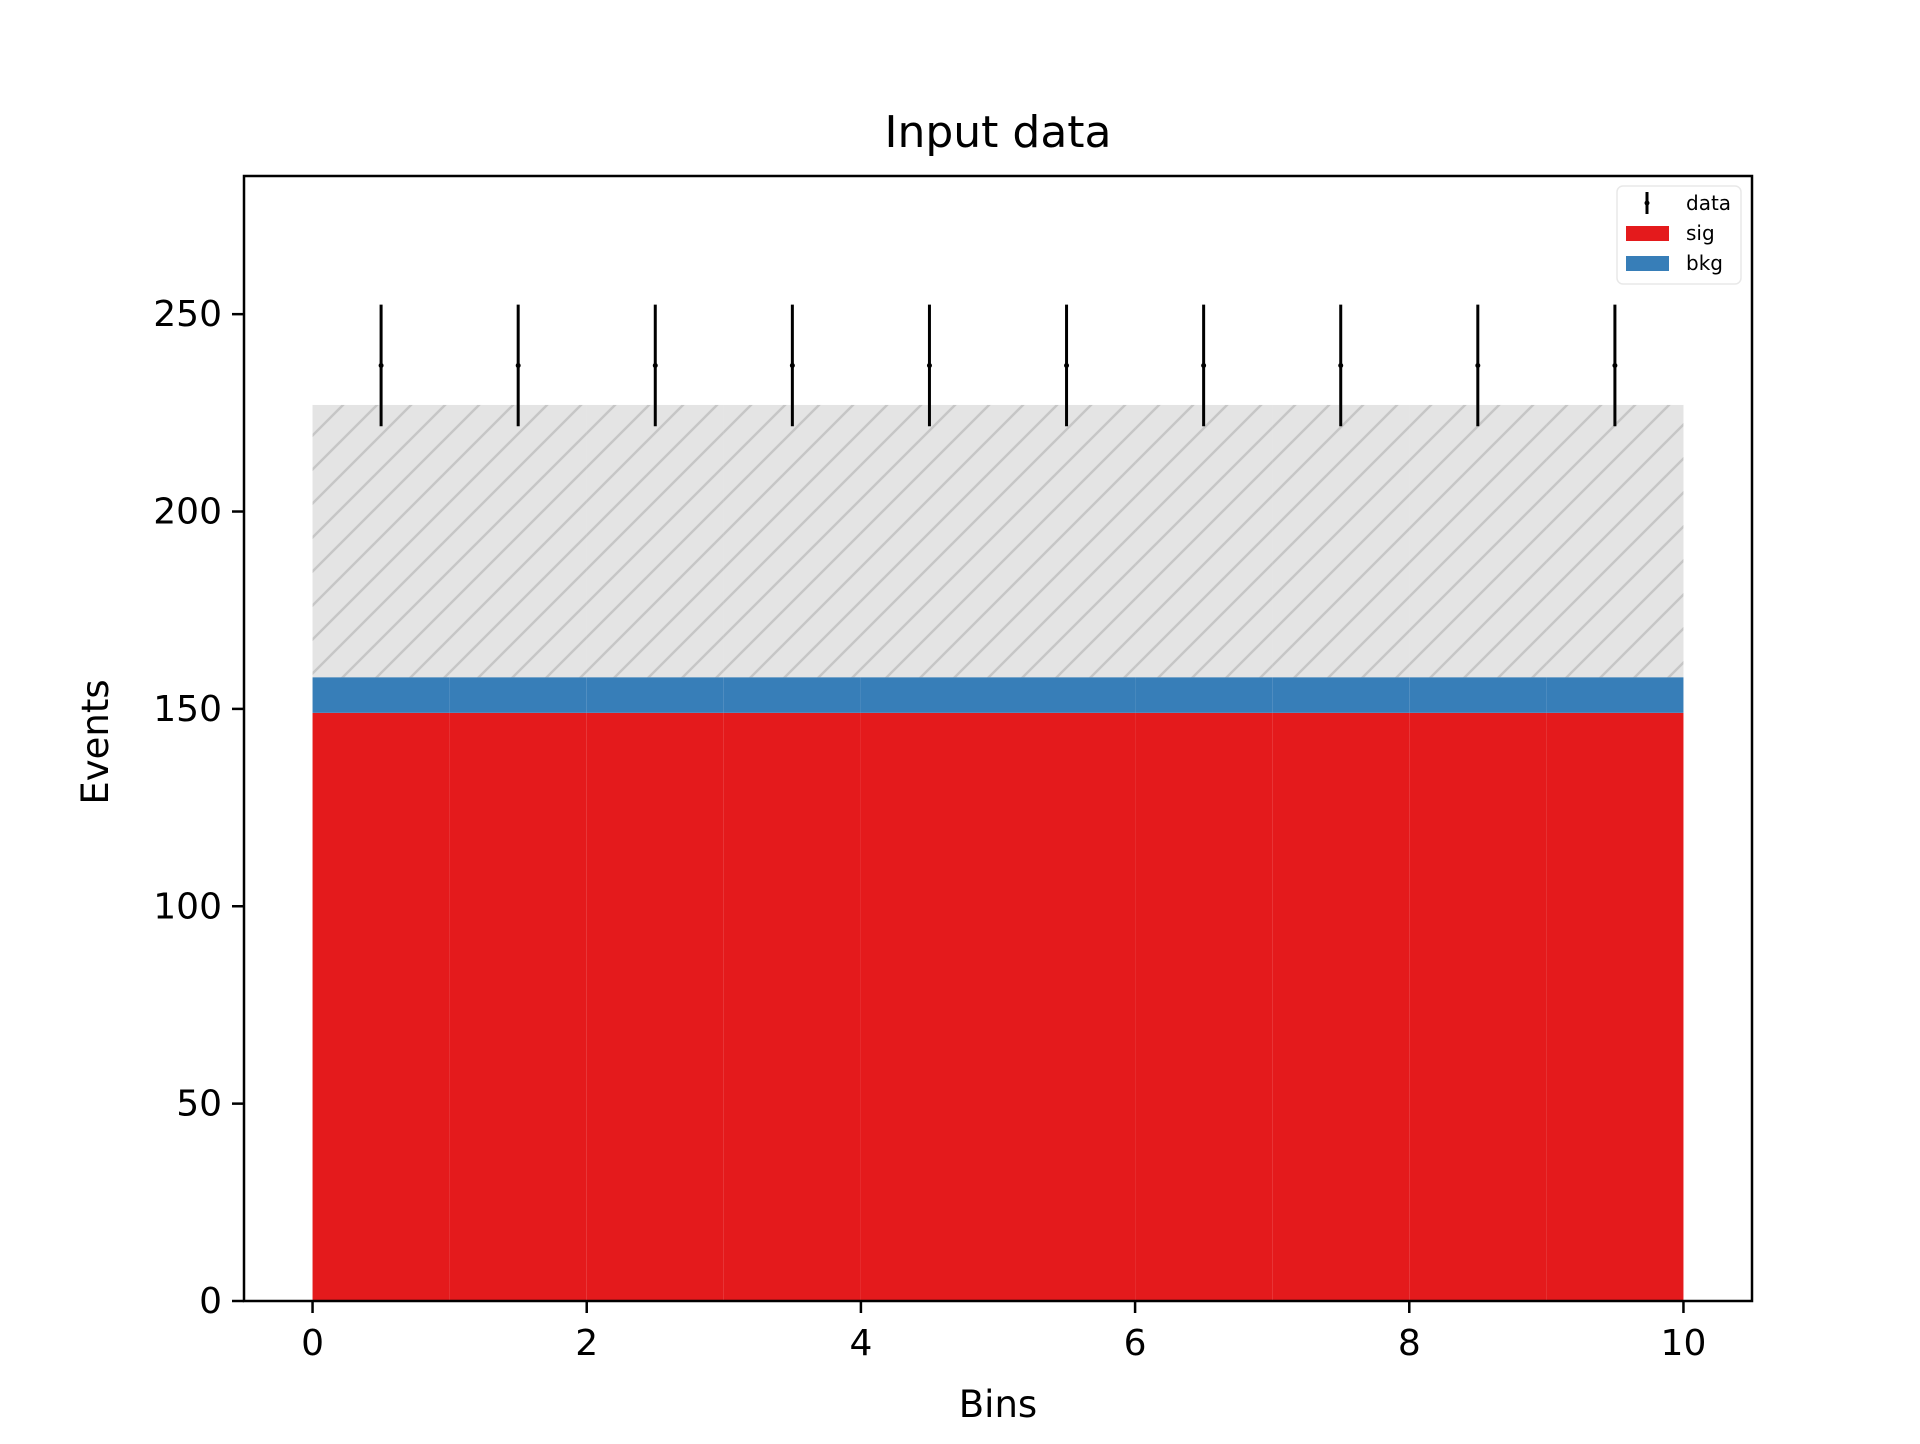 The height and width of the screenshot is (1444, 1920). I want to click on y-tick-label: 0, so click(210, 1301).